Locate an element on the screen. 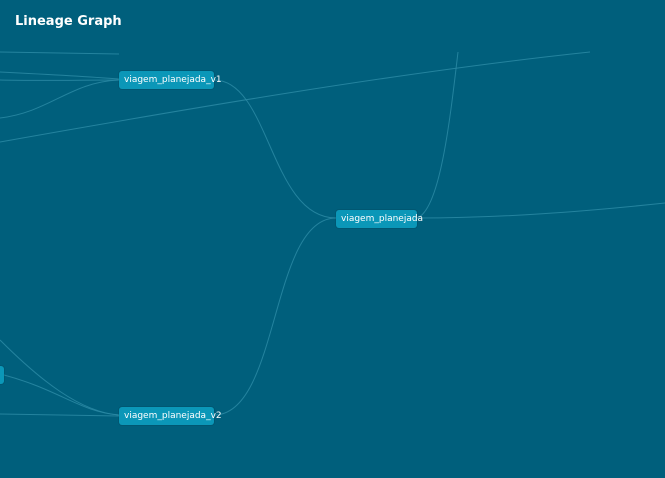  edge-left-to-v2-b is located at coordinates (61, 395).